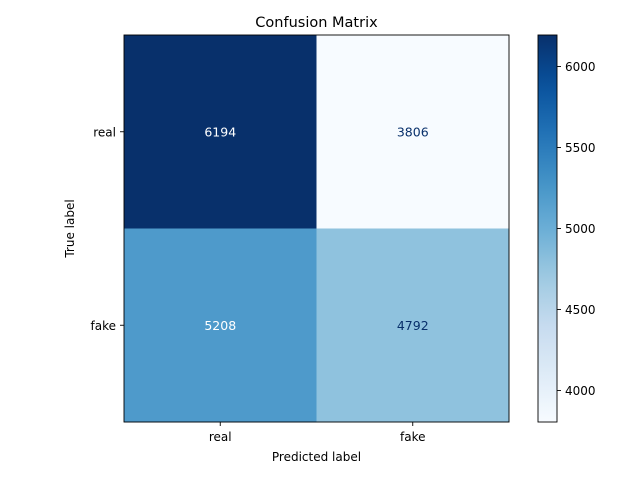  What do you see at coordinates (580, 67) in the screenshot?
I see `colorbar-tick-label: 6000` at bounding box center [580, 67].